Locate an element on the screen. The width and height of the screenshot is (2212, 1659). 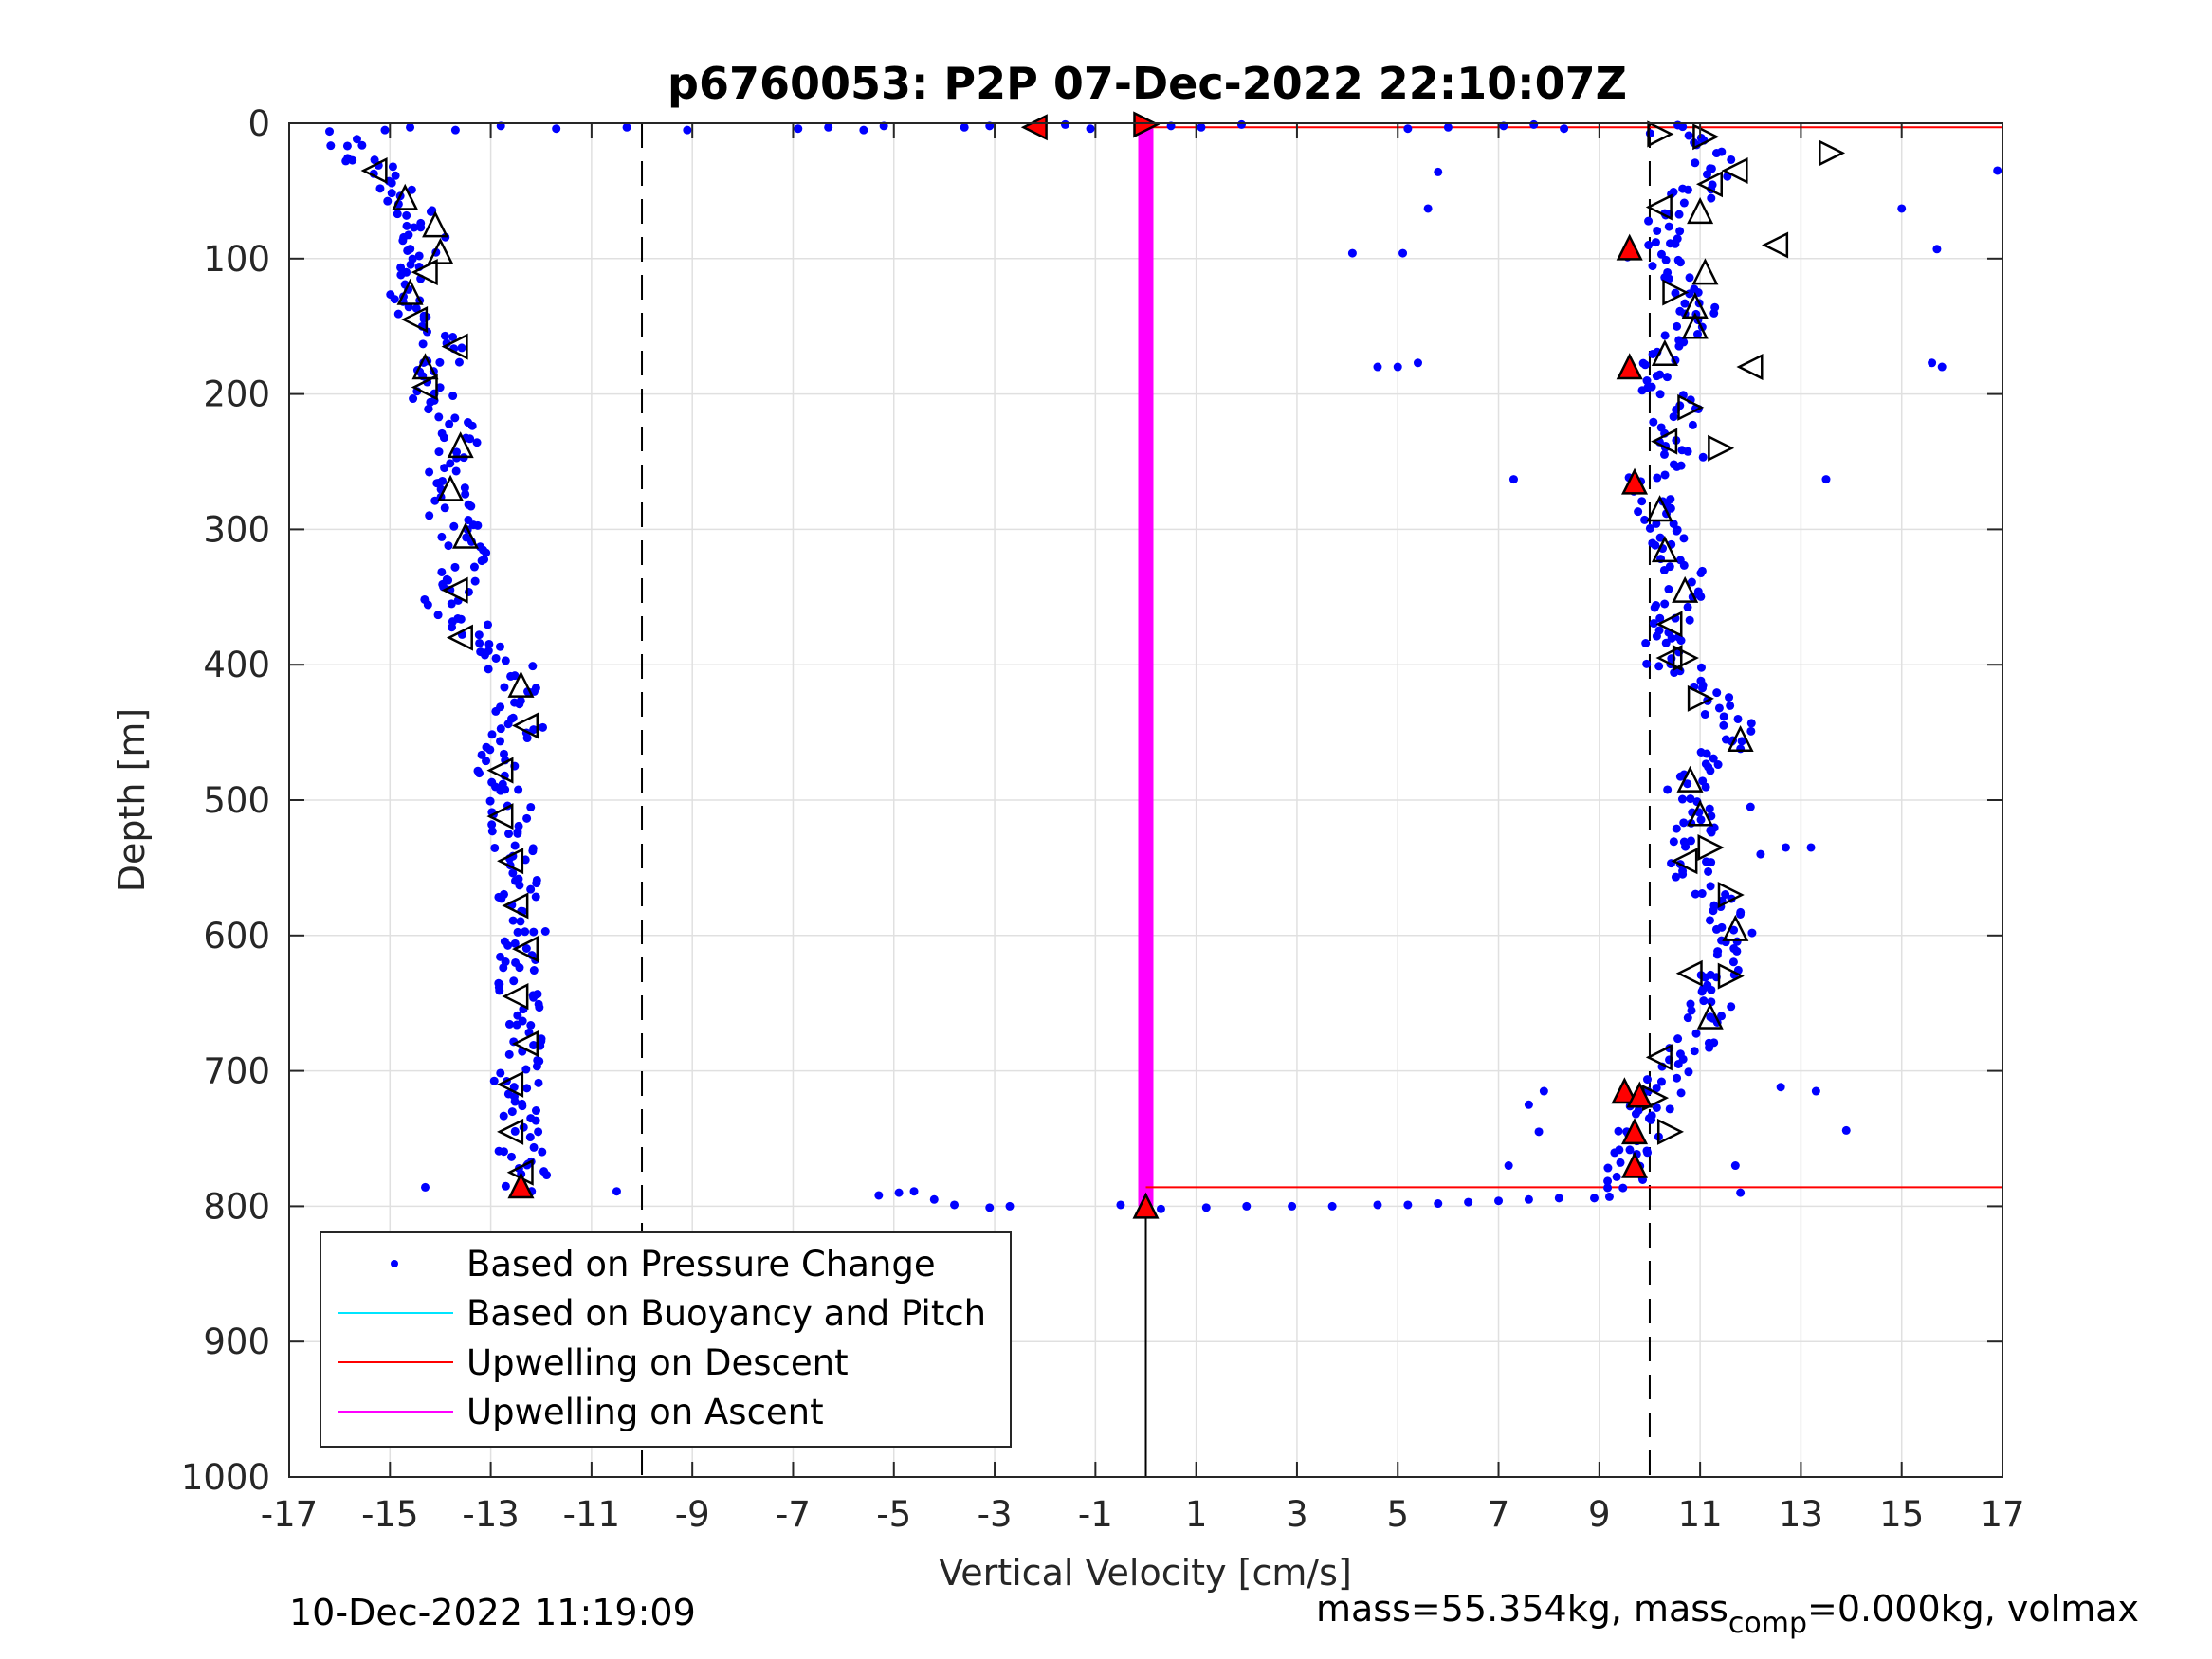
legend-label-pressure: Based on Pressure Change is located at coordinates (701, 1264).